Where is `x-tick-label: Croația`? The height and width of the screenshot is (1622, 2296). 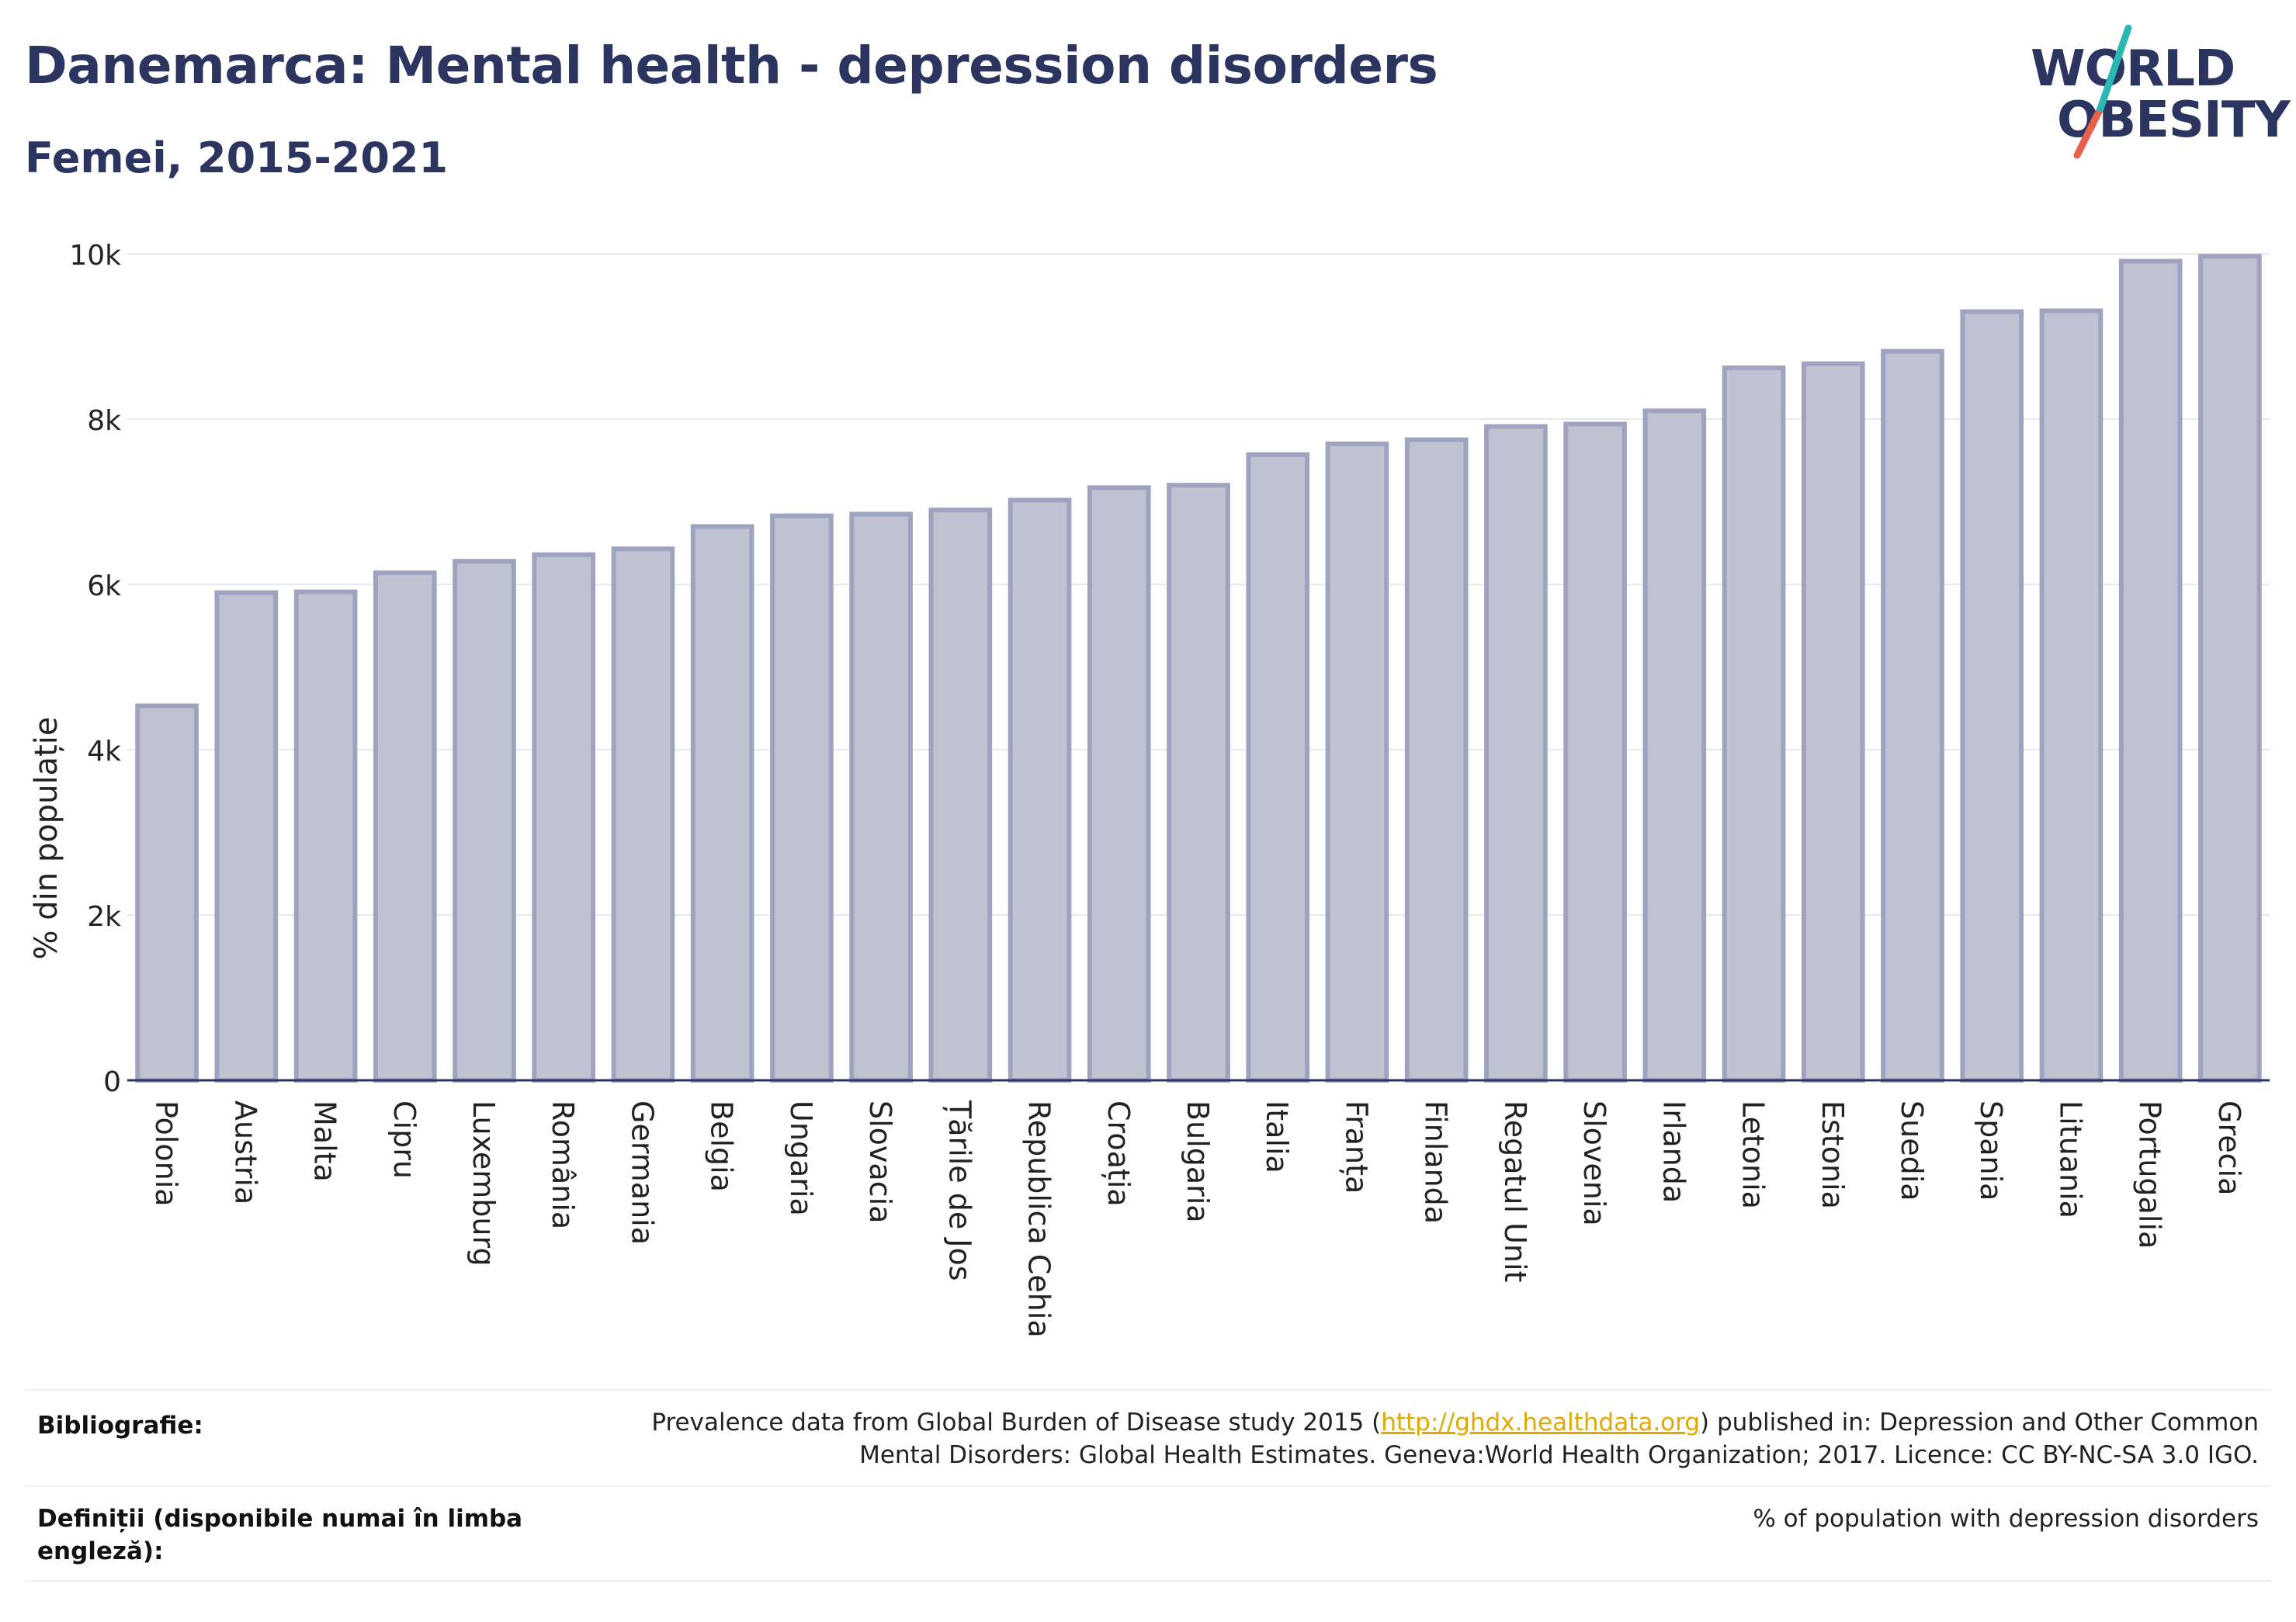
x-tick-label: Croația is located at coordinates (1118, 1153).